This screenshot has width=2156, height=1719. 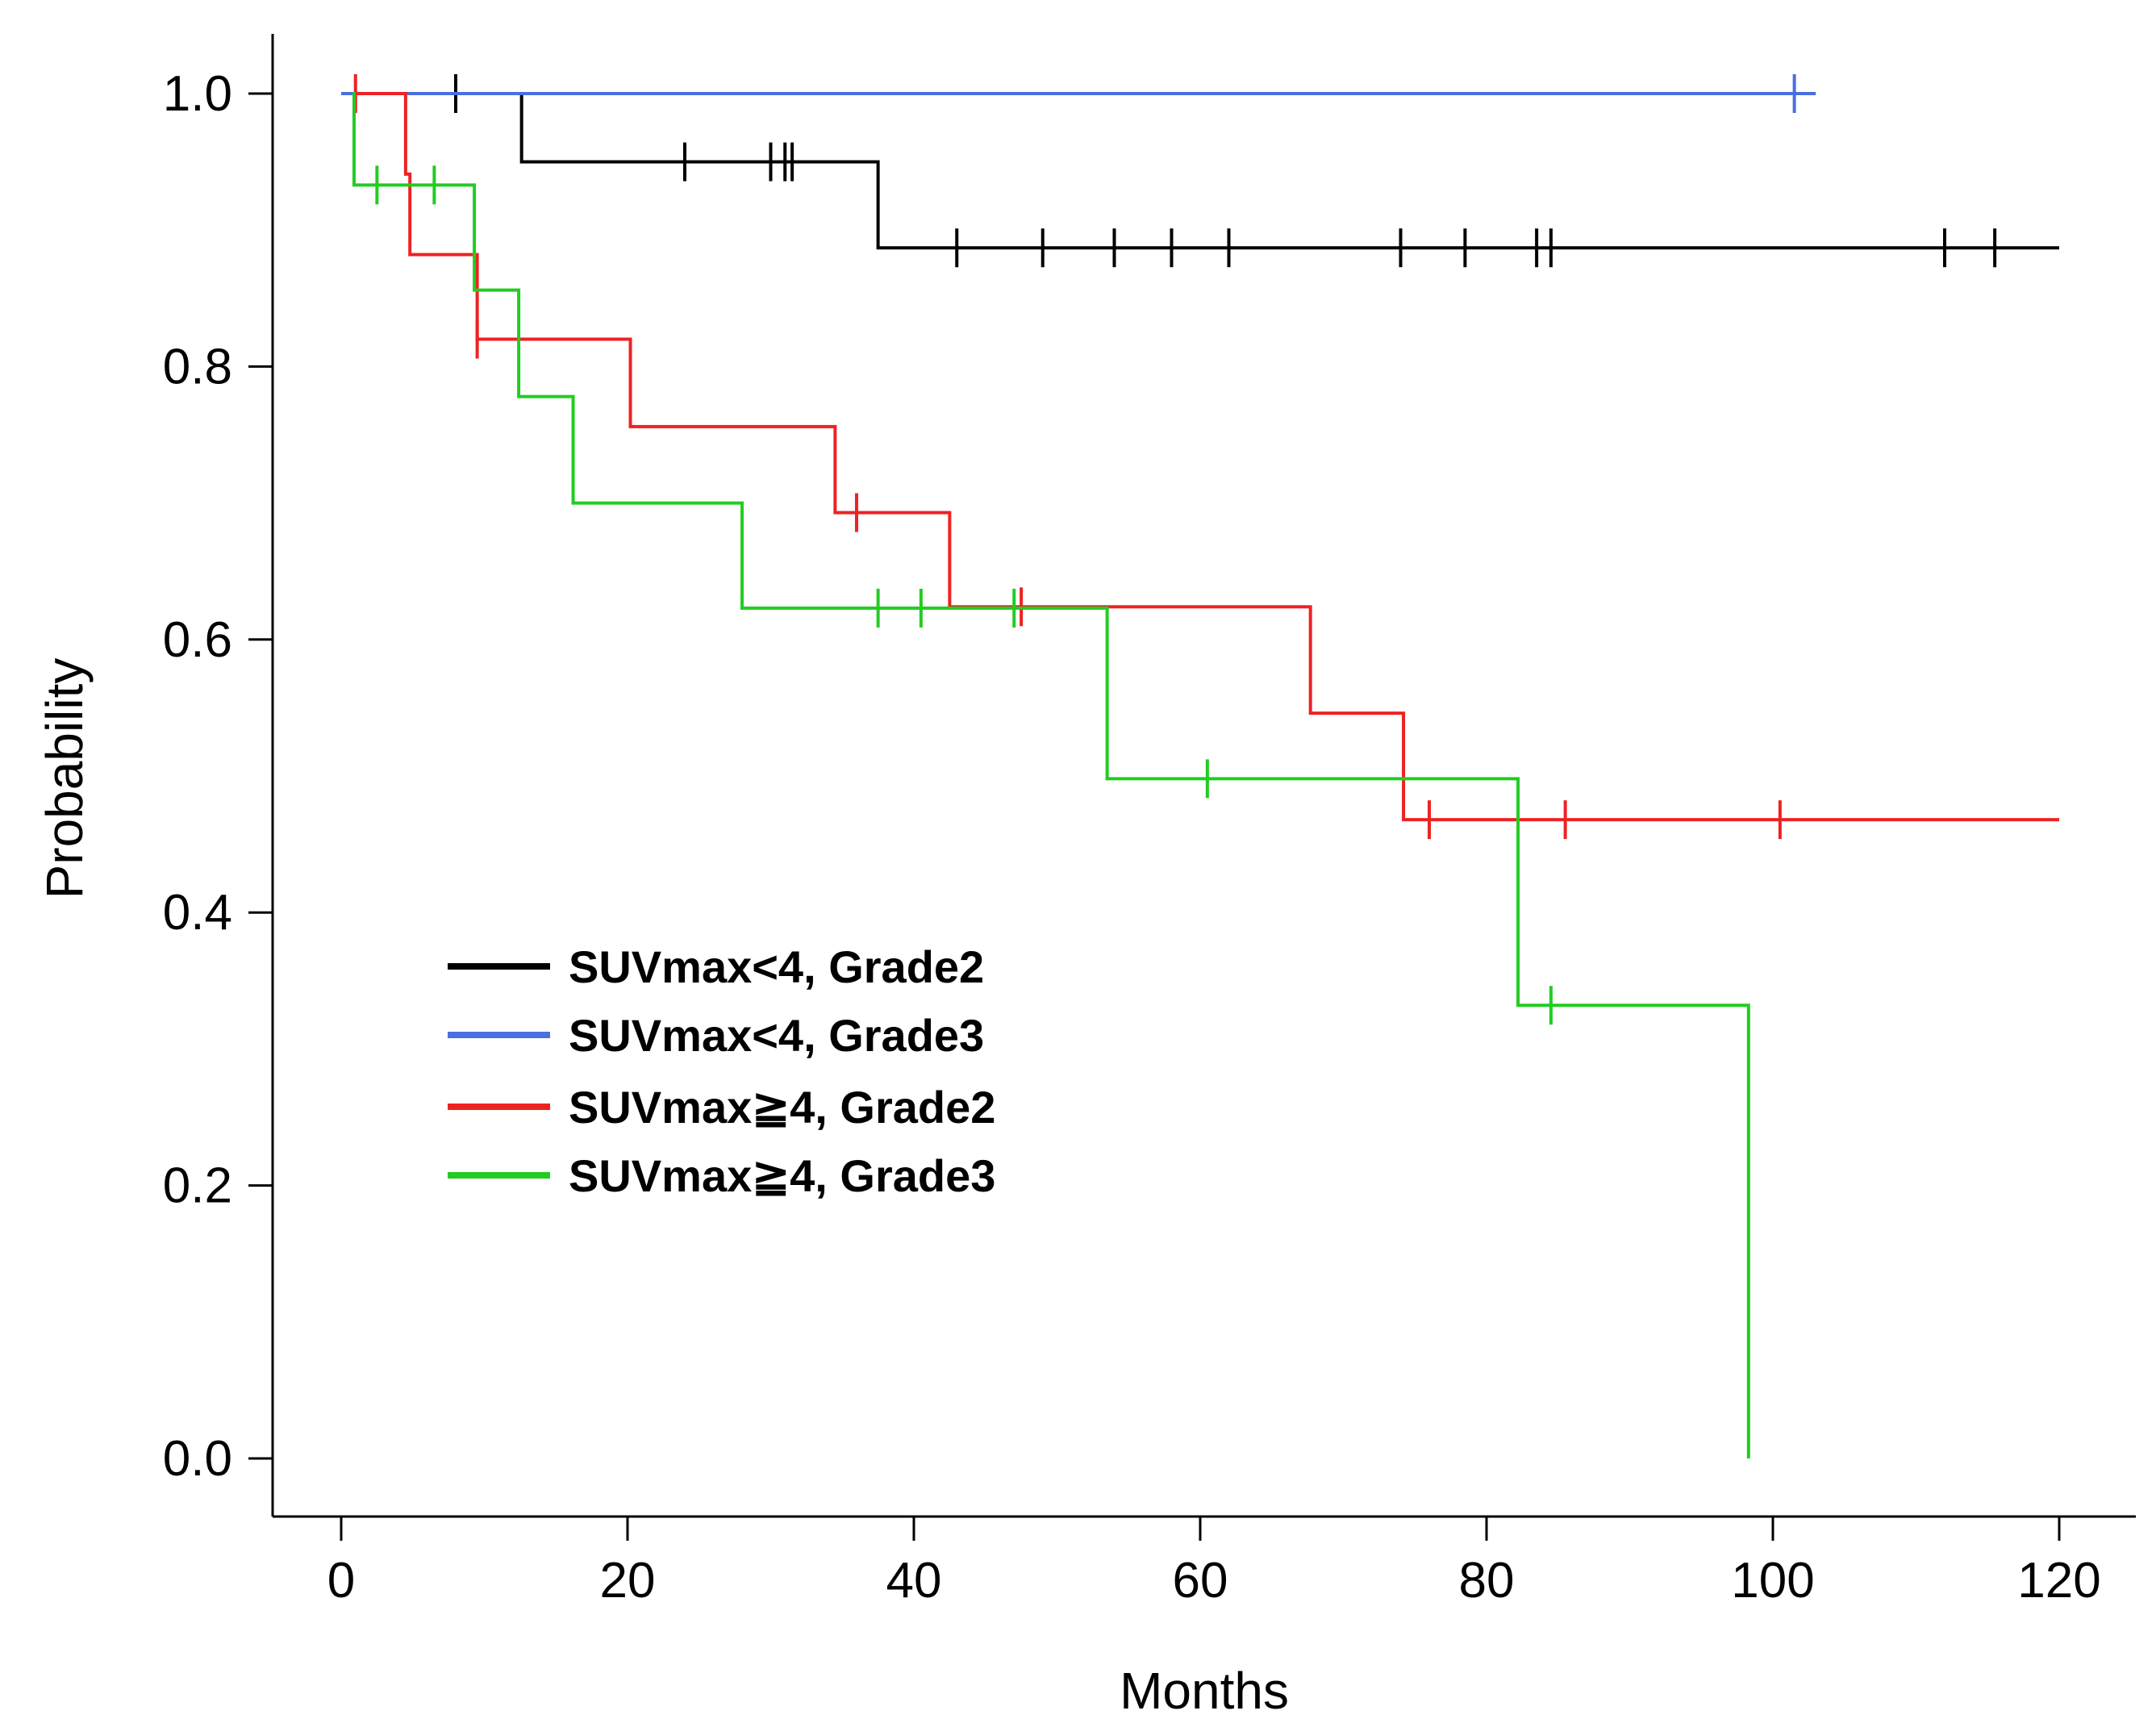 What do you see at coordinates (914, 1580) in the screenshot?
I see `x-tick-label: 40` at bounding box center [914, 1580].